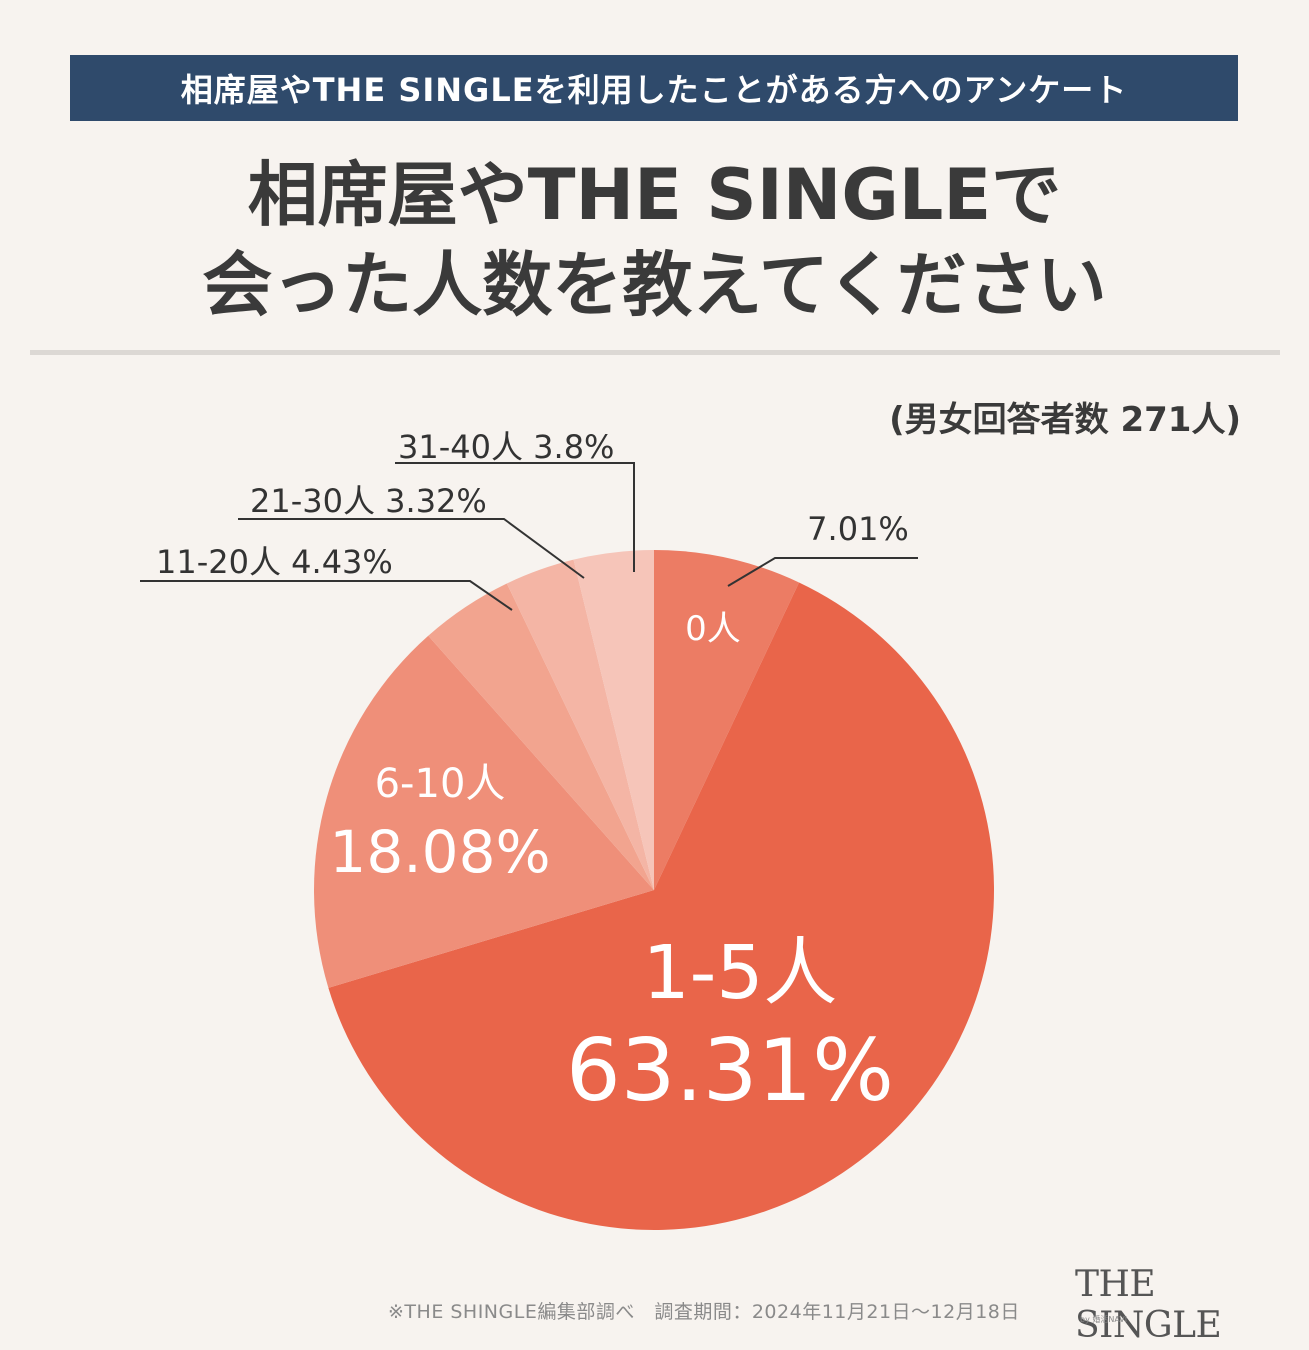  What do you see at coordinates (1148, 1305) in the screenshot?
I see `brand-logo: THE SINGLE` at bounding box center [1148, 1305].